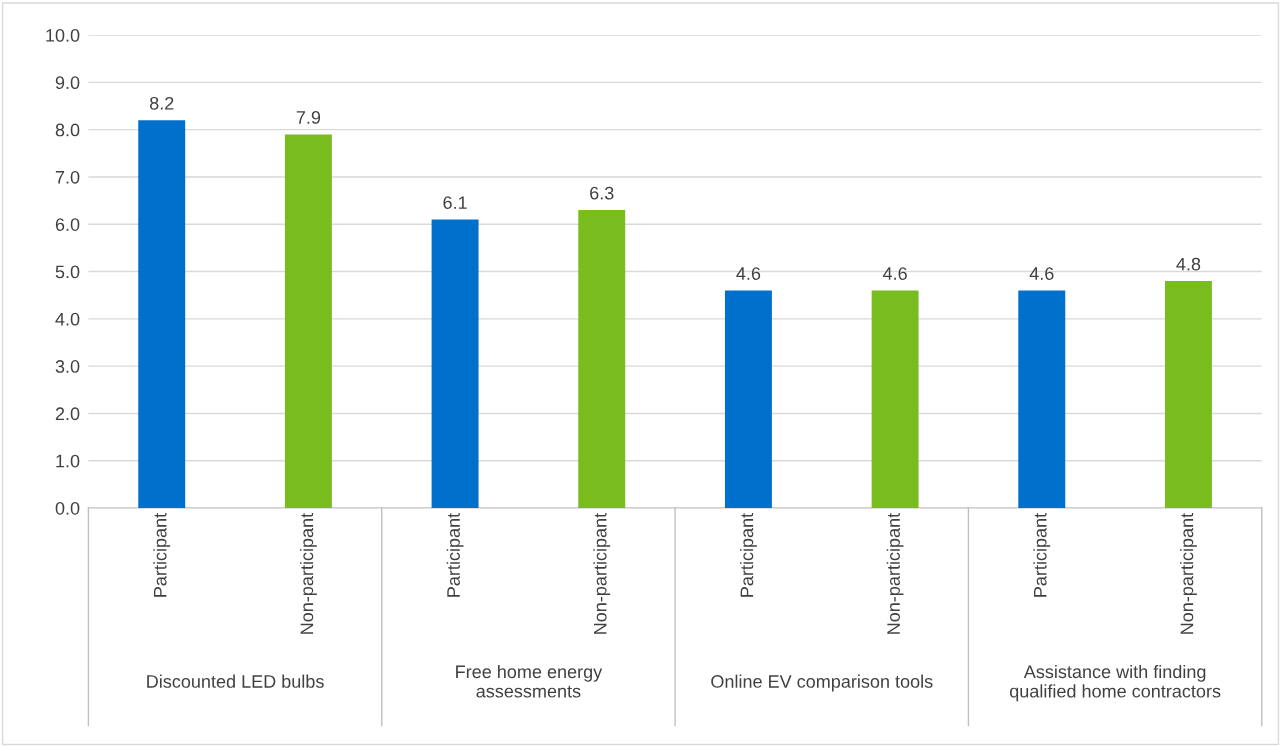  What do you see at coordinates (67, 366) in the screenshot?
I see `y-tick-label: 3.0` at bounding box center [67, 366].